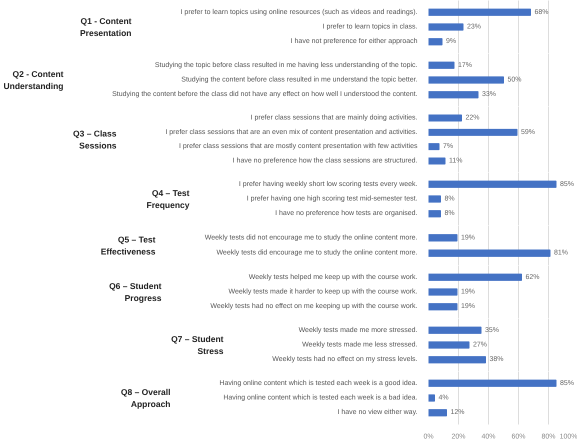  I want to click on text: Q1 - Content Presentation, so click(106, 27).